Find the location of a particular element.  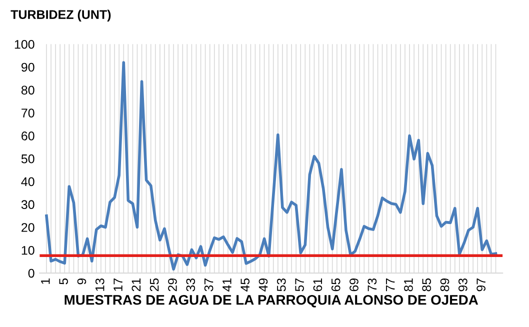

x-tick-label: 49 is located at coordinates (263, 285).